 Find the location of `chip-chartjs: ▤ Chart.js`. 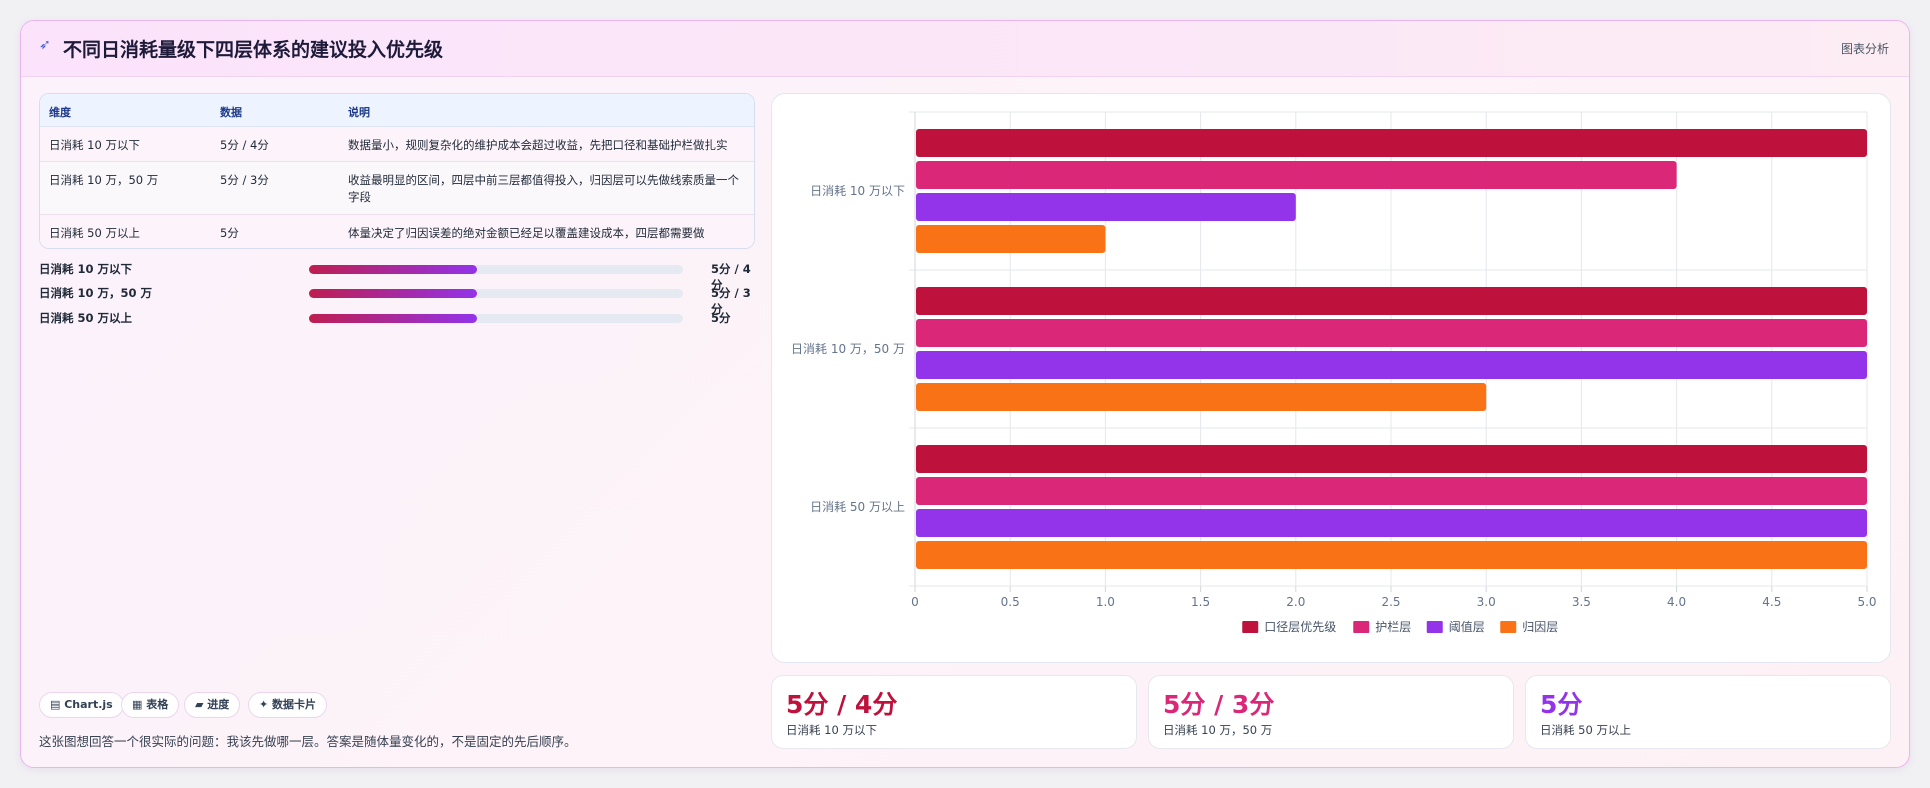

chip-chartjs: ▤ Chart.js is located at coordinates (81, 705).